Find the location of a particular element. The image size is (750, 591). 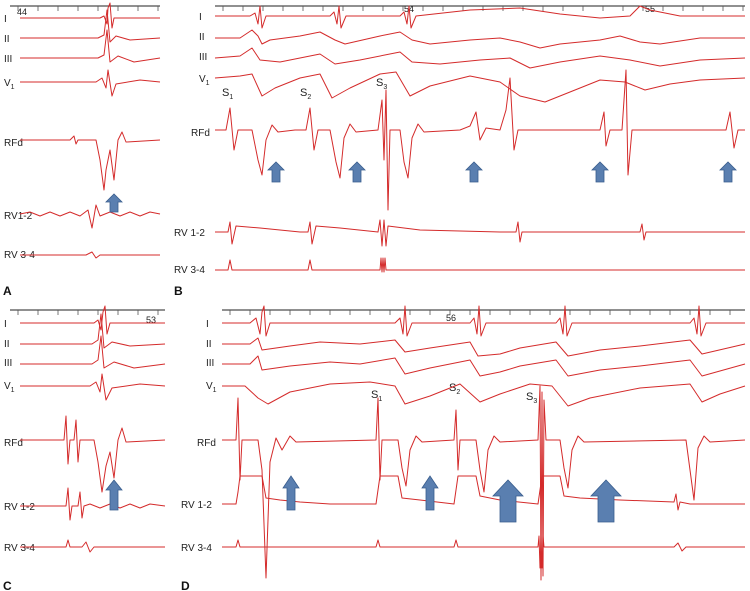

strip-number: 44 is located at coordinates (22, 12).